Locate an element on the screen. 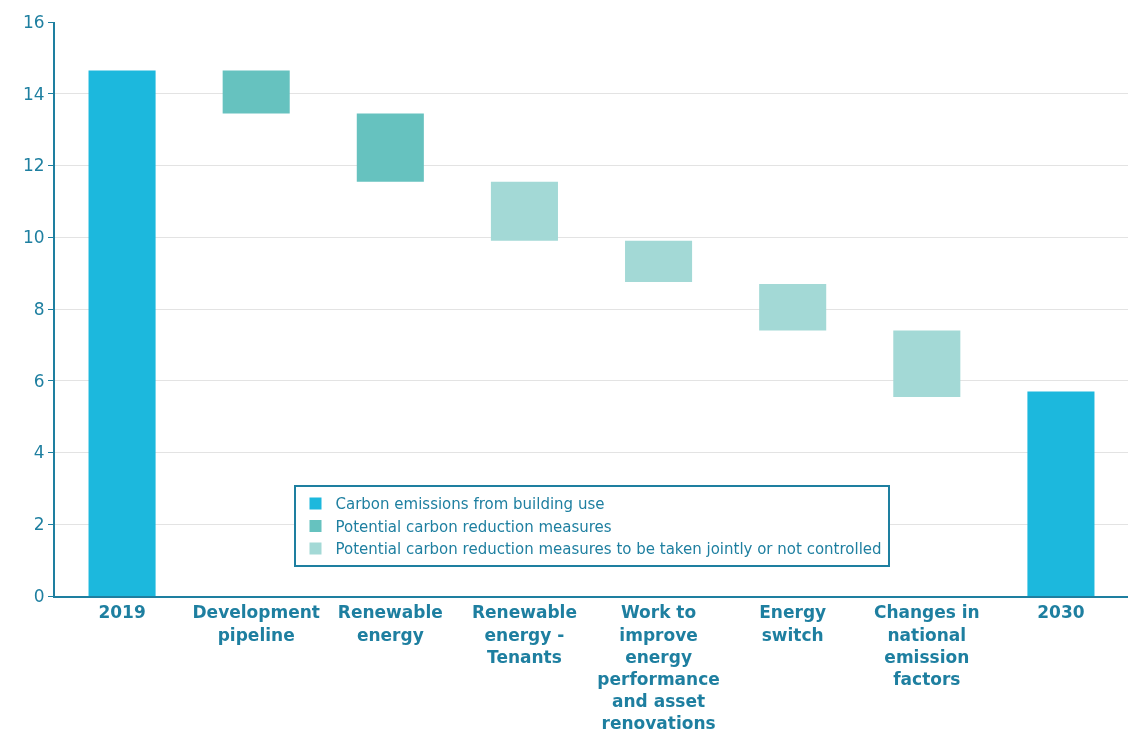  y-tick-label: 10 is located at coordinates (33, 237).